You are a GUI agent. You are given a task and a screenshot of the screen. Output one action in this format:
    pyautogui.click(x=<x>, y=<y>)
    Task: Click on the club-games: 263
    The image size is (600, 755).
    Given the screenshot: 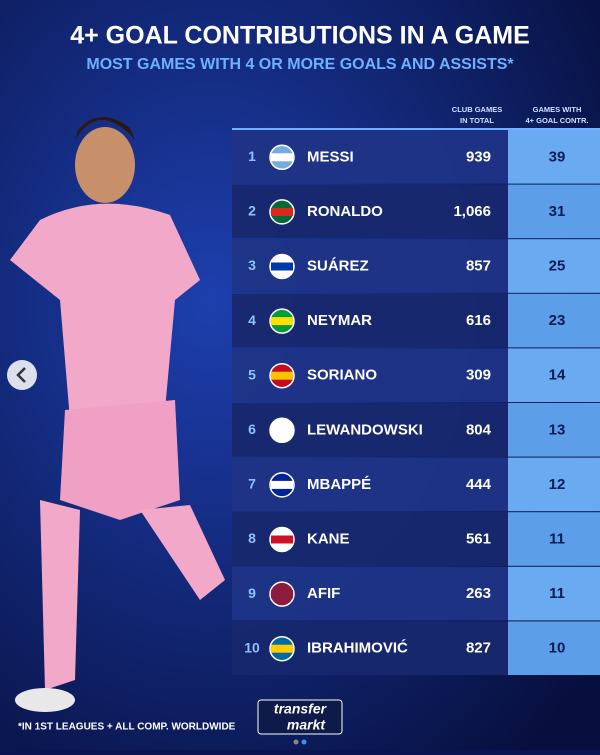 What is the action you would take?
    pyautogui.click(x=478, y=593)
    